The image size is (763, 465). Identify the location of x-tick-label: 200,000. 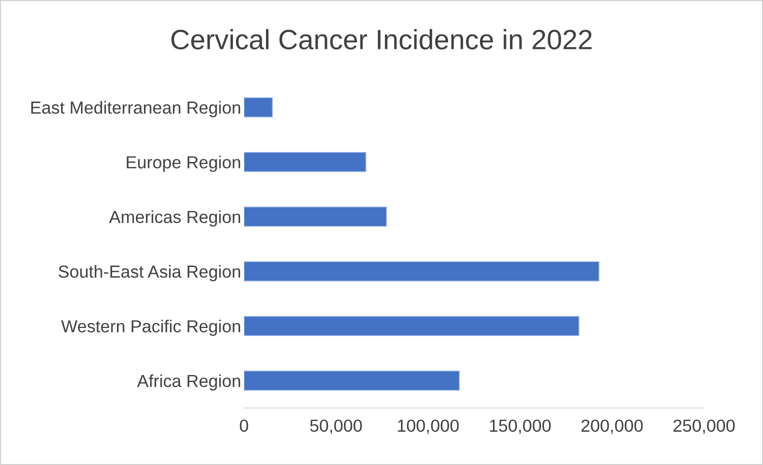
(612, 427).